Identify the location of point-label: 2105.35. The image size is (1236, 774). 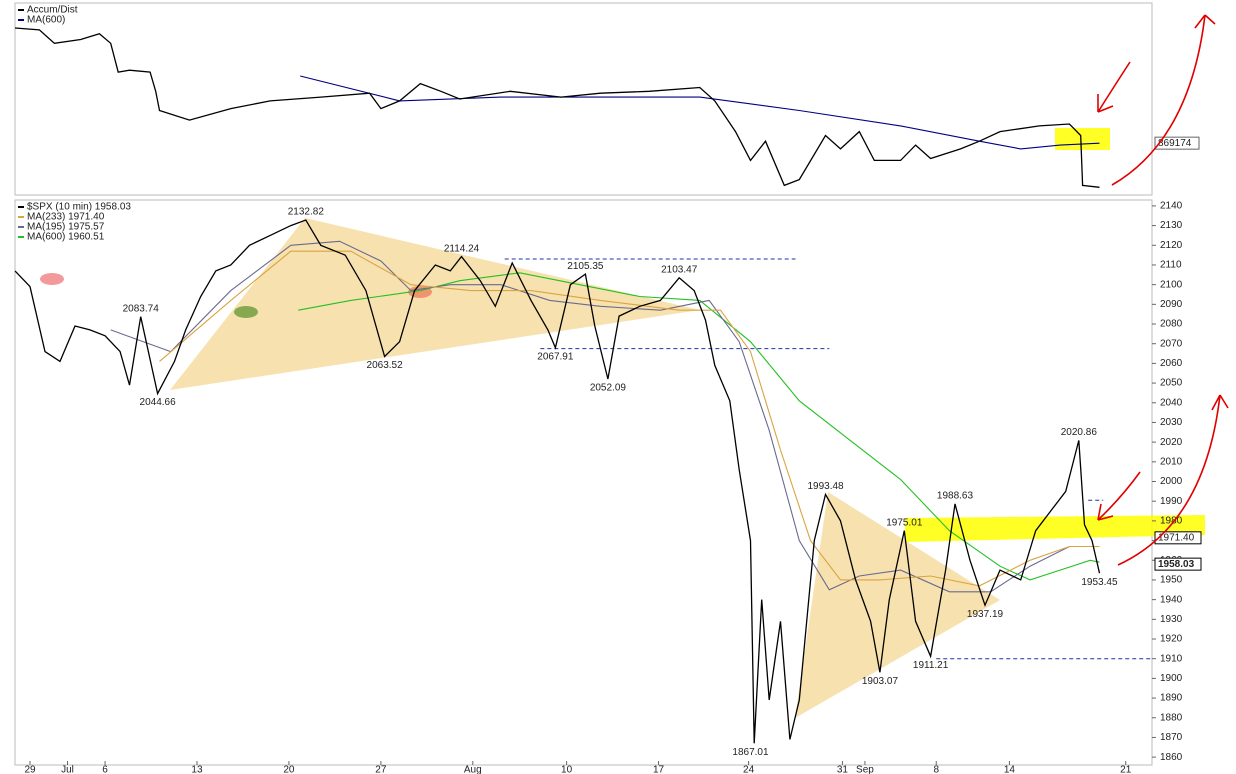
(585, 266).